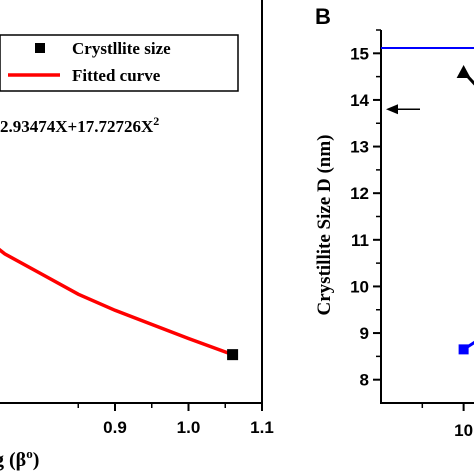 This screenshot has width=474, height=474. What do you see at coordinates (40, 48) in the screenshot?
I see `legend-marker-icon` at bounding box center [40, 48].